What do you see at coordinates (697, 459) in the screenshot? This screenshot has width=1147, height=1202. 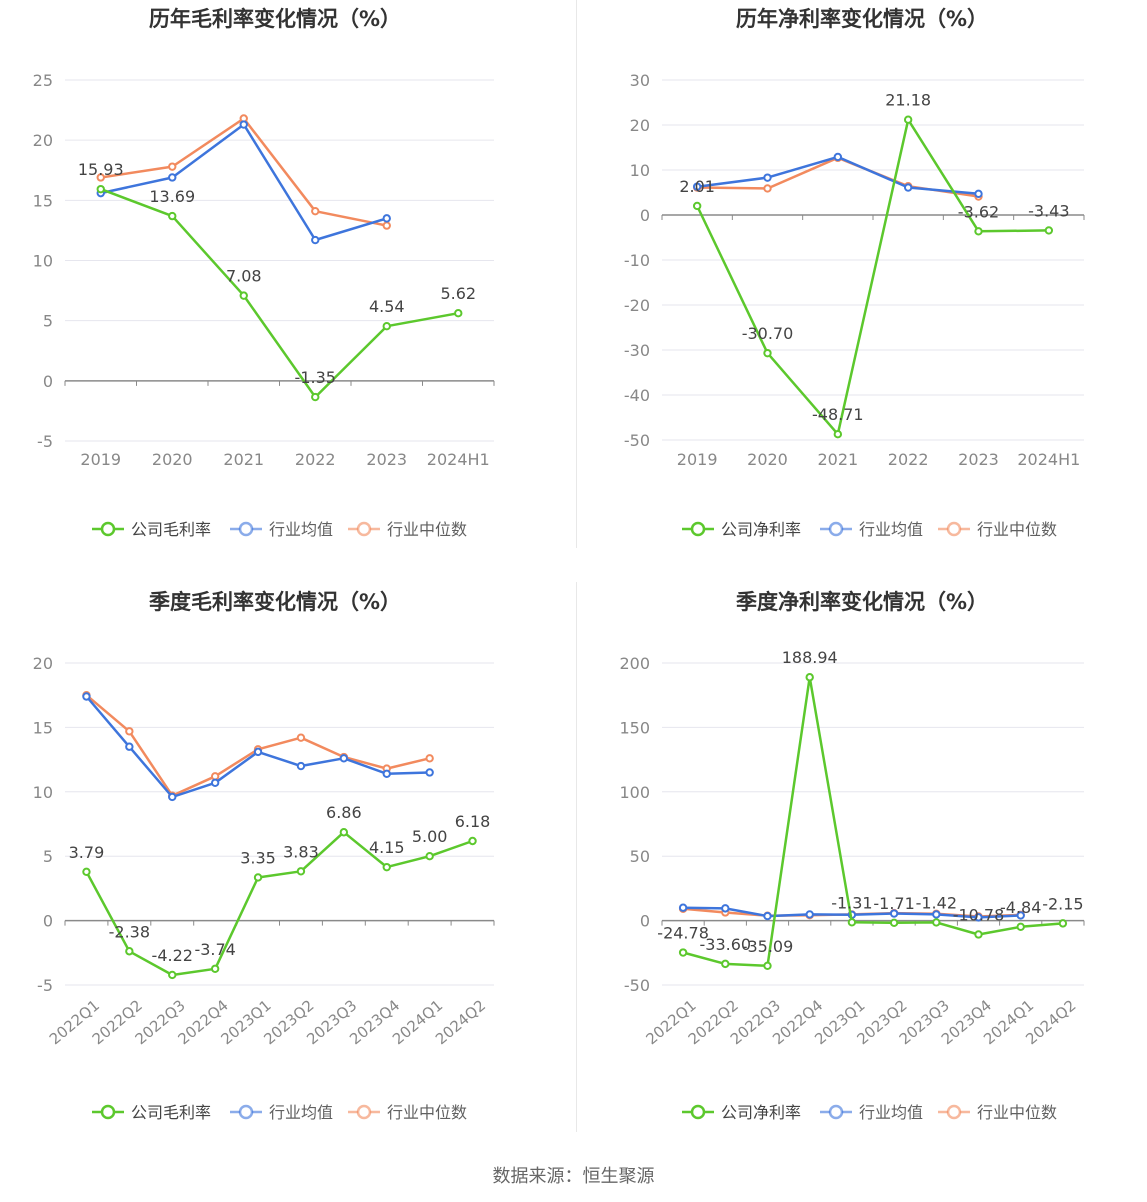 I see `annual-net-margin-x-tick-label: 2019` at bounding box center [697, 459].